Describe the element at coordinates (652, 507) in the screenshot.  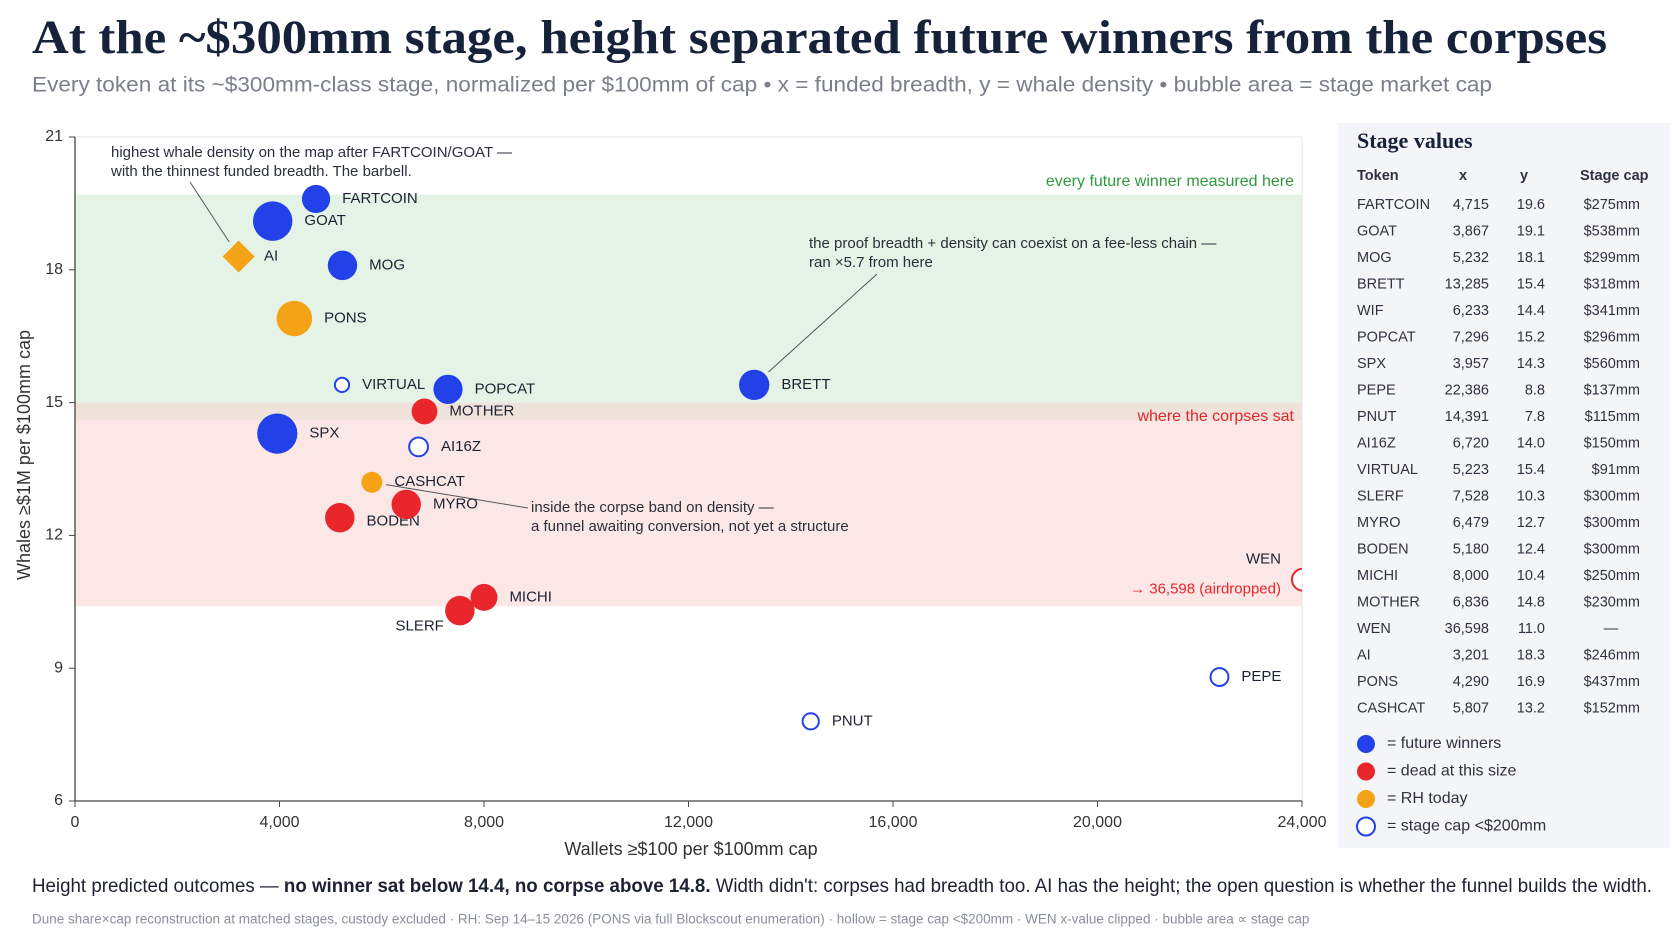
I see `annotation: inside the corpse band on density —` at that location.